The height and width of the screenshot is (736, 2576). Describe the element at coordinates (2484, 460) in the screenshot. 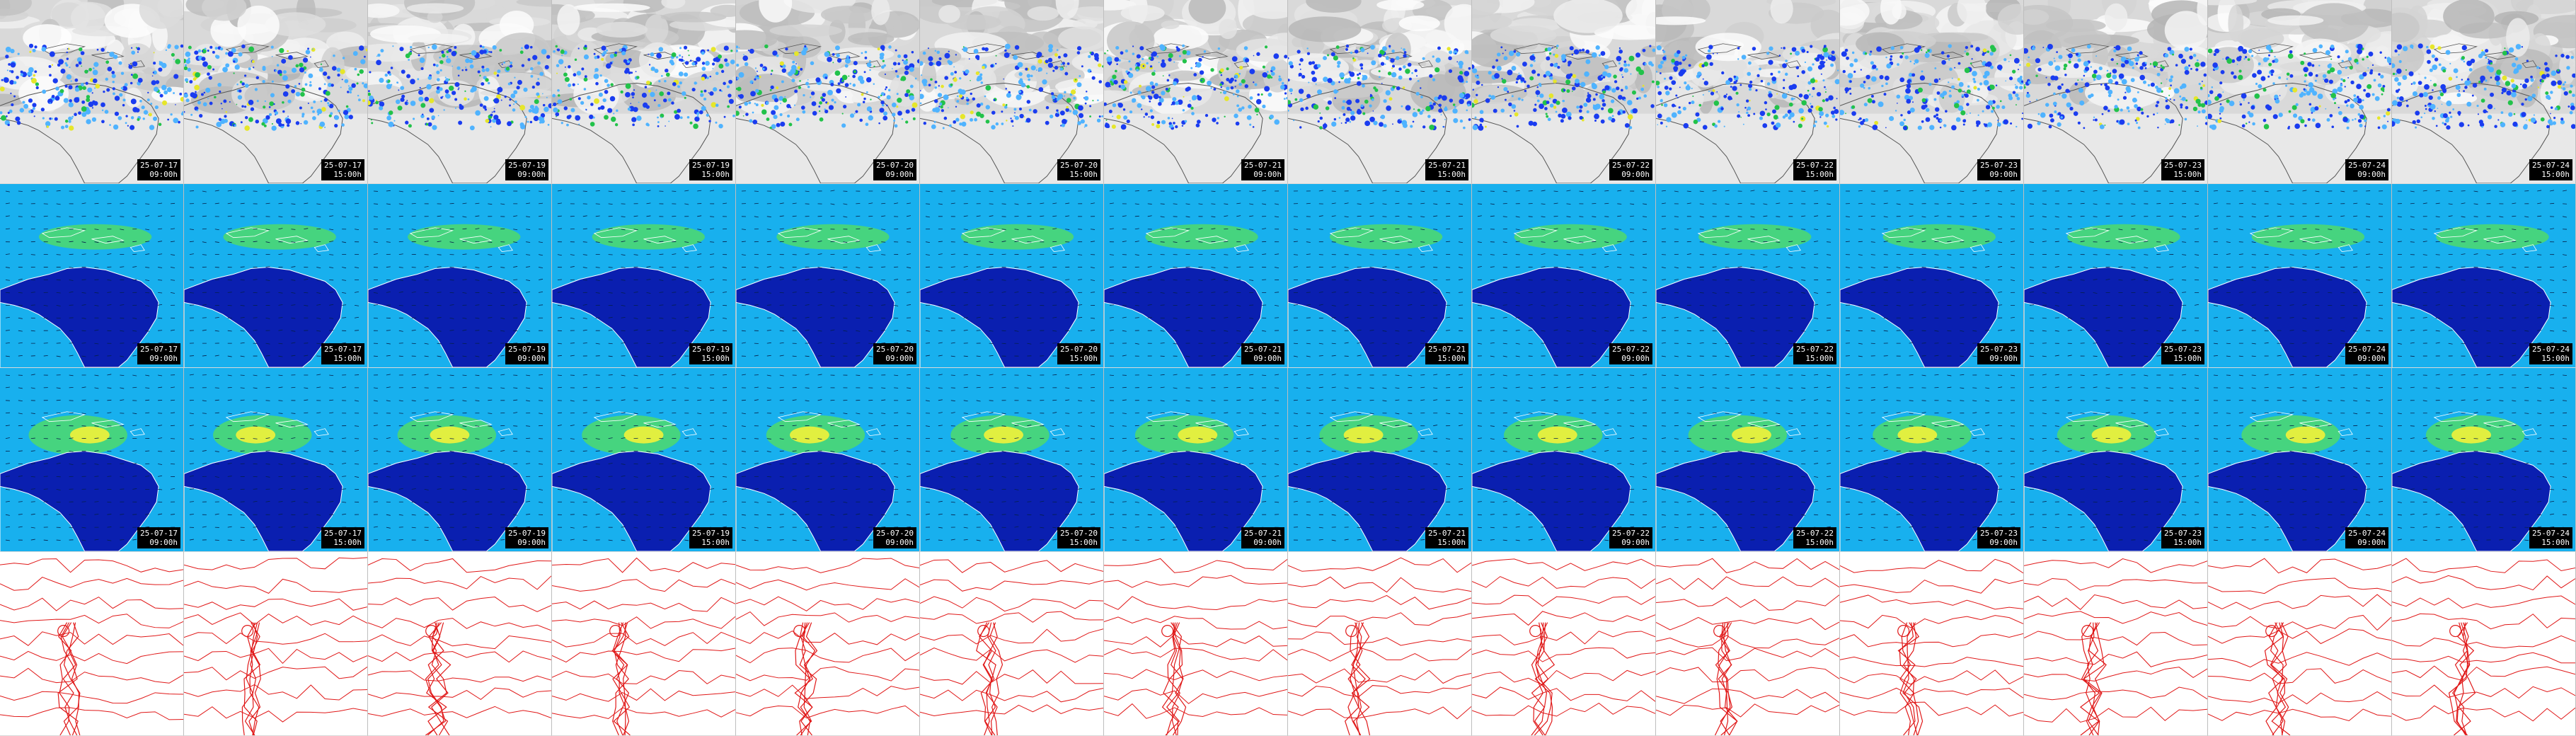

I see `wind-upper-level-frame-14: 25-07-24 15:00h` at that location.